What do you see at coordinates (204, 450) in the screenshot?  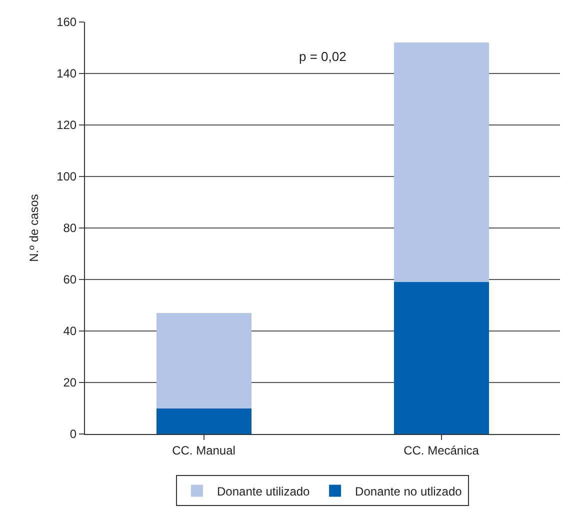 I see `x-tick-label: CC. Manual` at bounding box center [204, 450].